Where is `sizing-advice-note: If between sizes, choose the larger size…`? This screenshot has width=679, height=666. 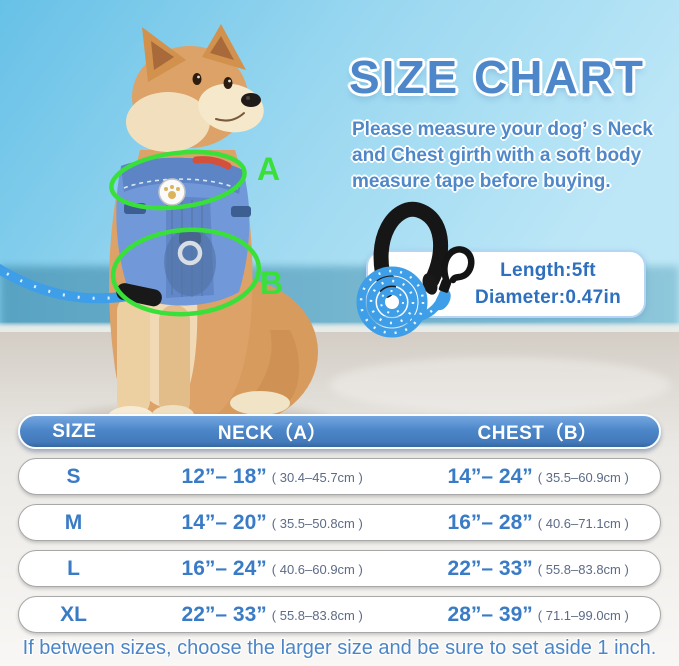
sizing-advice-note: If between sizes, choose the larger size… is located at coordinates (339, 648).